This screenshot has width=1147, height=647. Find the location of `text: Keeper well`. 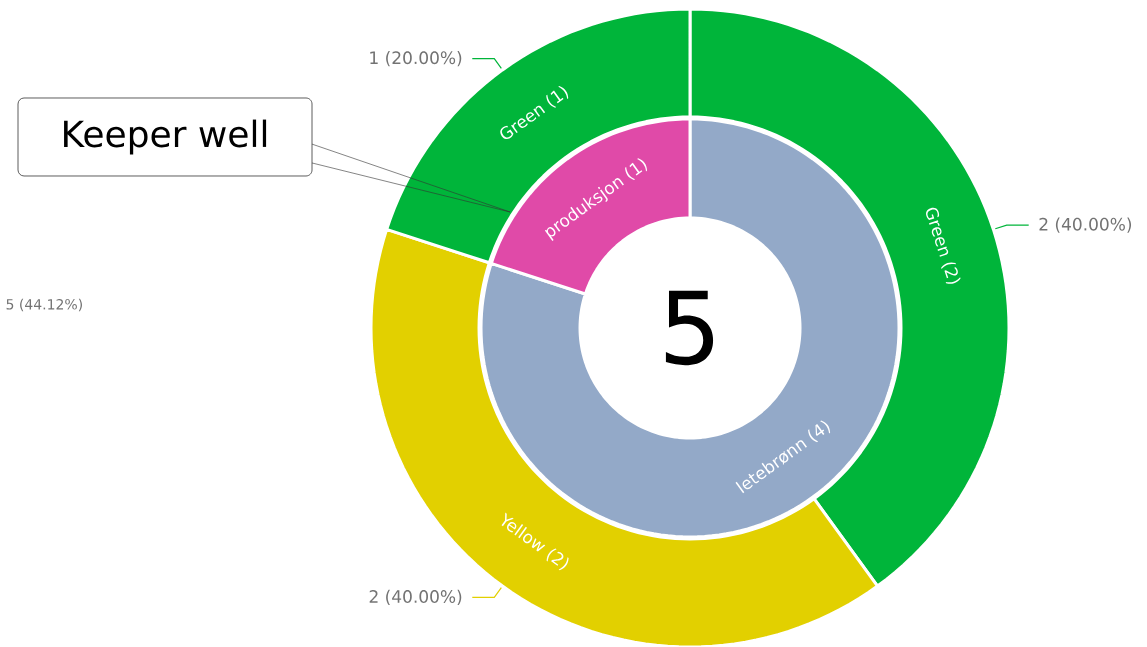

text: Keeper well is located at coordinates (165, 137).